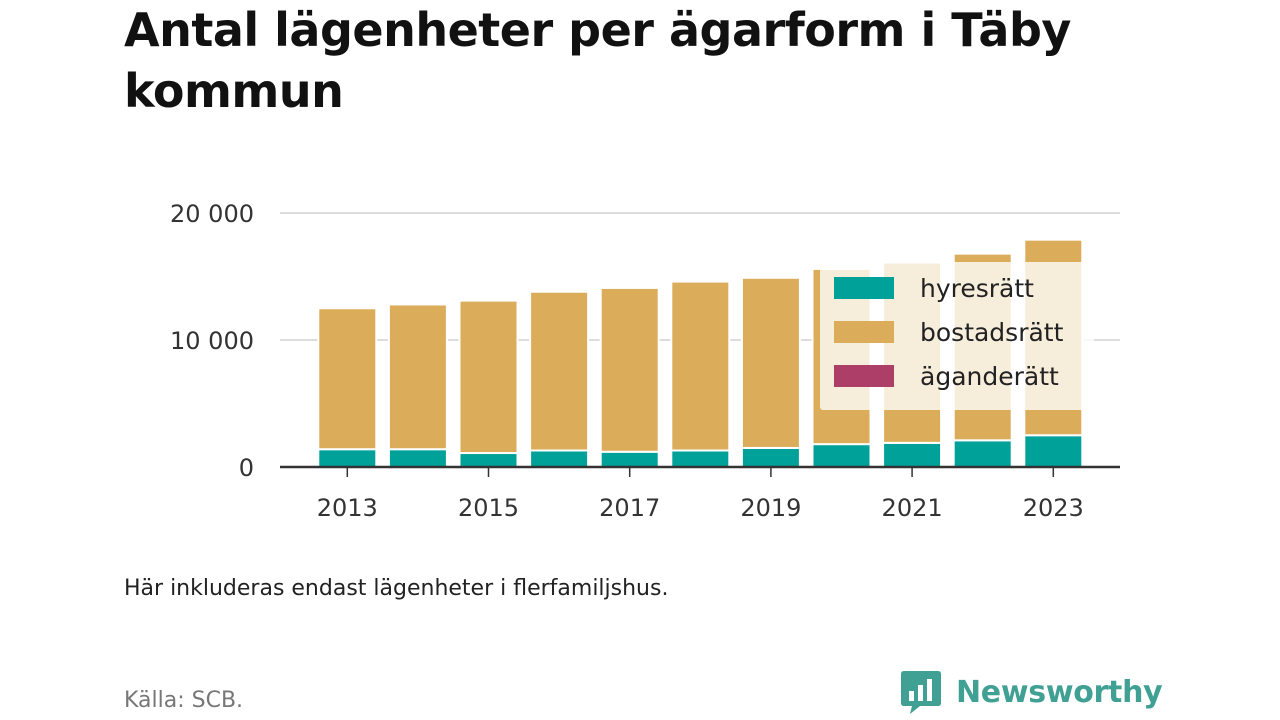  What do you see at coordinates (977, 288) in the screenshot?
I see `legend-label: hyresrätt` at bounding box center [977, 288].